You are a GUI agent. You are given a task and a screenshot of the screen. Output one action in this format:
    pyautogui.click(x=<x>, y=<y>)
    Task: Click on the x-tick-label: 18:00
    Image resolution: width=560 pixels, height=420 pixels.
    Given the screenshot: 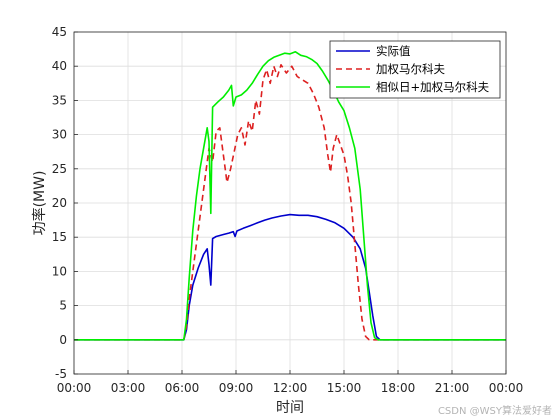 What is the action you would take?
    pyautogui.click(x=398, y=388)
    